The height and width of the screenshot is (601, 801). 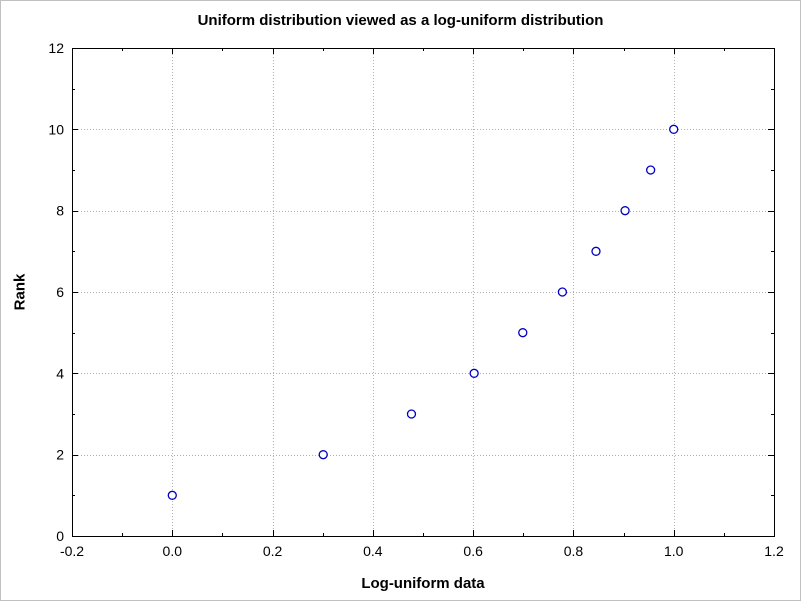 What do you see at coordinates (60, 536) in the screenshot?
I see `y-tick-label: 0` at bounding box center [60, 536].